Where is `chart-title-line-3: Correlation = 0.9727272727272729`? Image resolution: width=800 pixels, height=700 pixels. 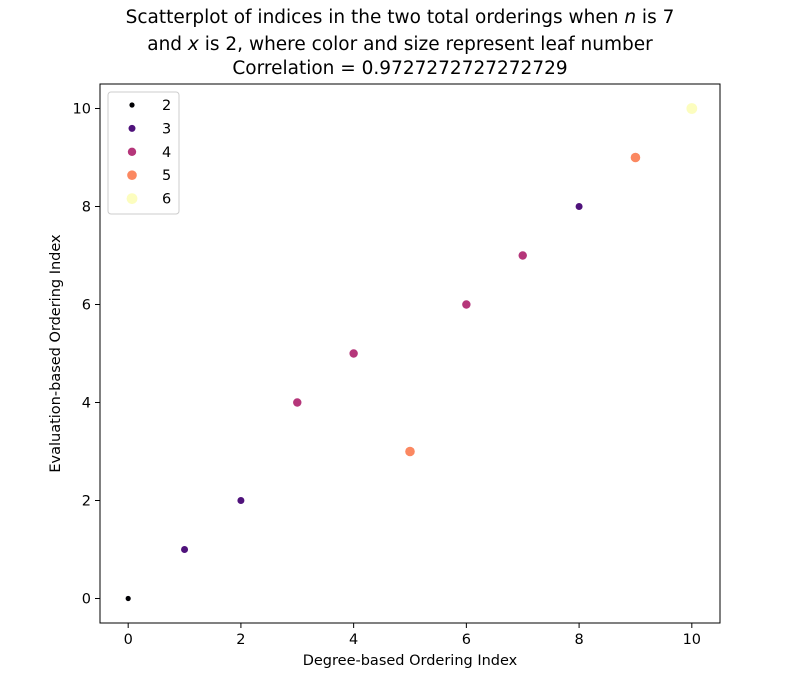 chart-title-line-3: Correlation = 0.9727272727272729 is located at coordinates (400, 68).